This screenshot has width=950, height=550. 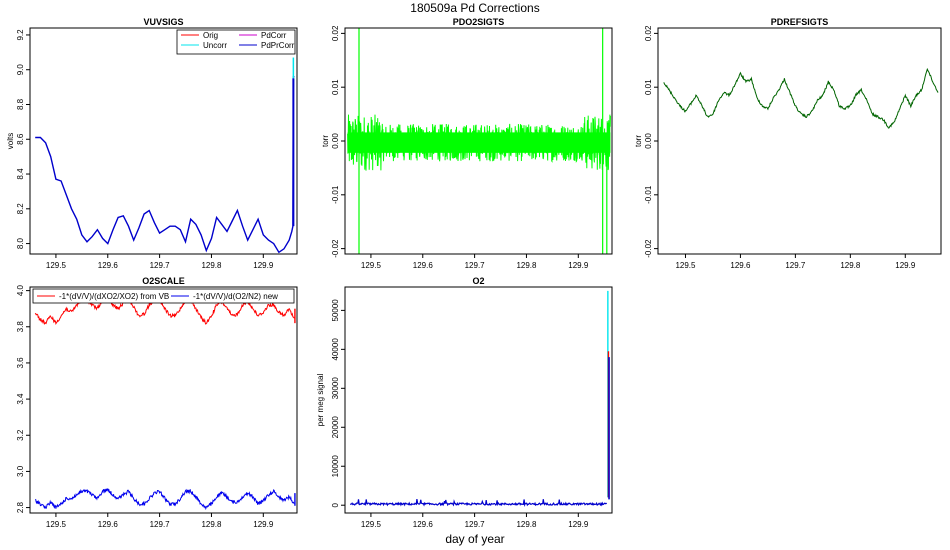 What do you see at coordinates (20, 363) in the screenshot?
I see `y-tick-label: 3.6` at bounding box center [20, 363].